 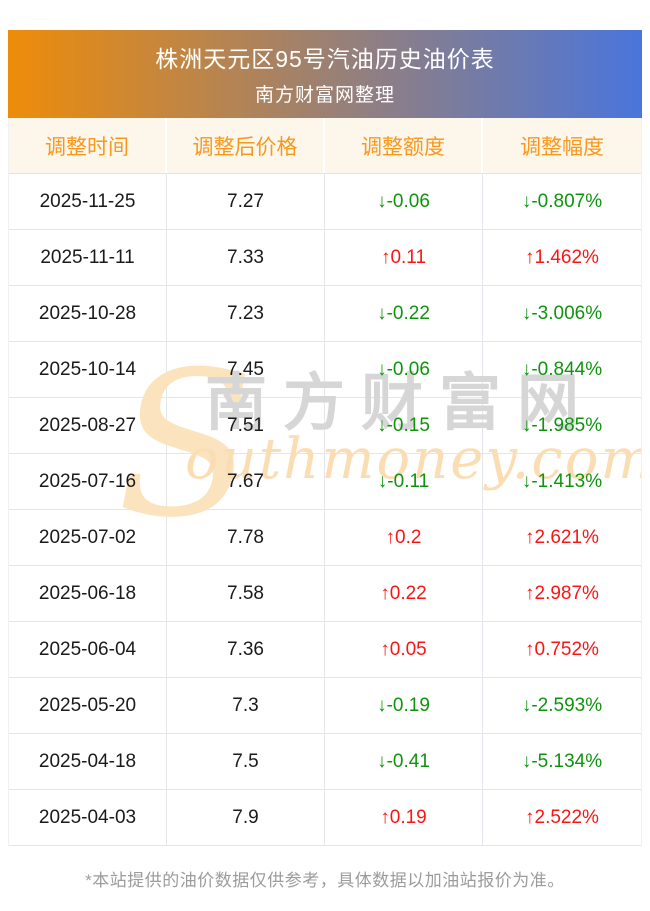 What do you see at coordinates (562, 817) in the screenshot?
I see `cell-adjust-rate: ↑2.522%` at bounding box center [562, 817].